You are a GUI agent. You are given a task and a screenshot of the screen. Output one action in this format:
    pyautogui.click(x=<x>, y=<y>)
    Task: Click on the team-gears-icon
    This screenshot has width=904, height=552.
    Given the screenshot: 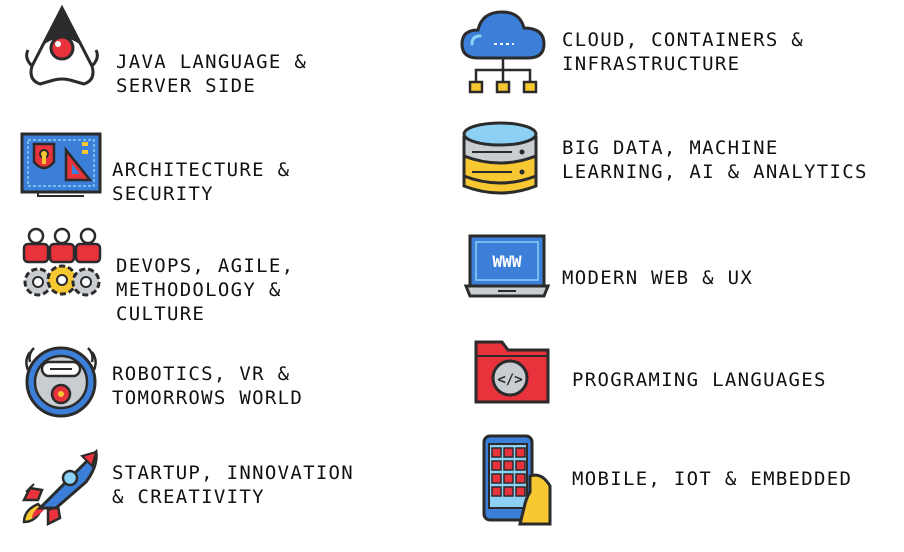 What is the action you would take?
    pyautogui.click(x=62, y=266)
    